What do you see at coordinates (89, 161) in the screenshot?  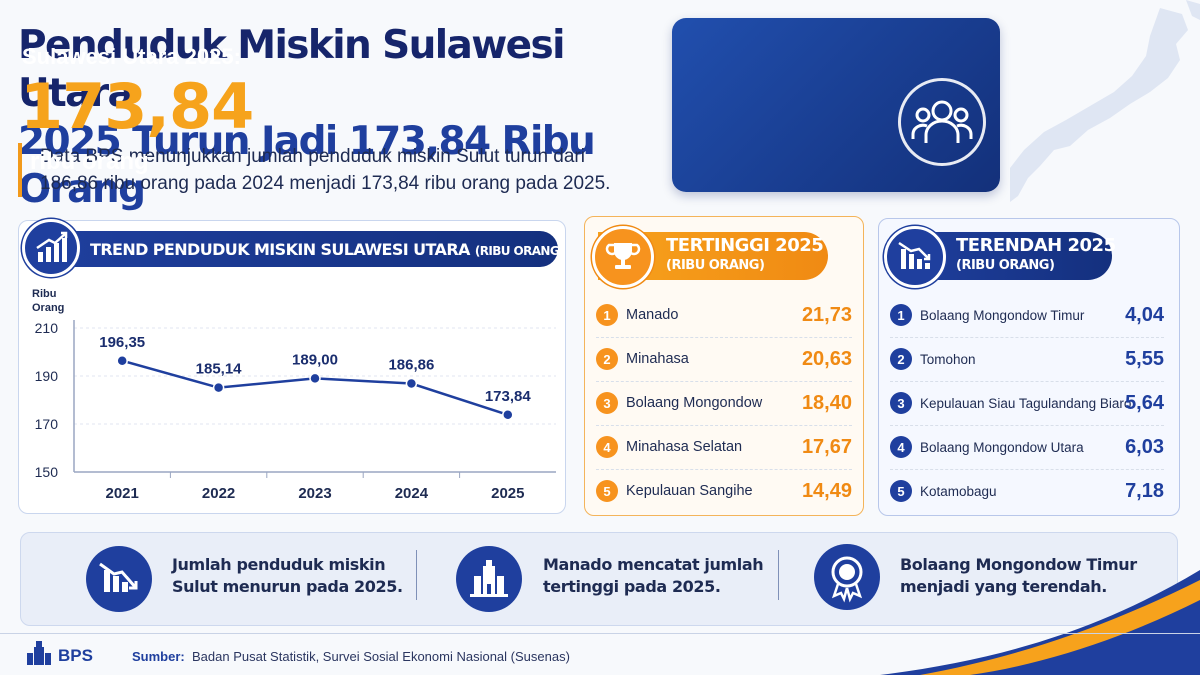 I see `kpi-unit: ribu orang` at bounding box center [89, 161].